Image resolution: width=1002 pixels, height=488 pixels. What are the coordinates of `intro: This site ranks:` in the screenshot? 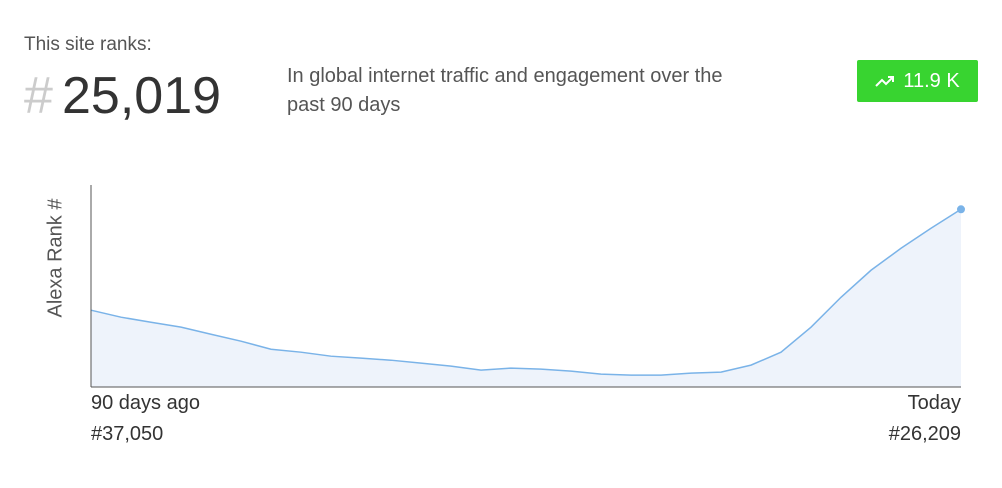 It's located at (88, 44).